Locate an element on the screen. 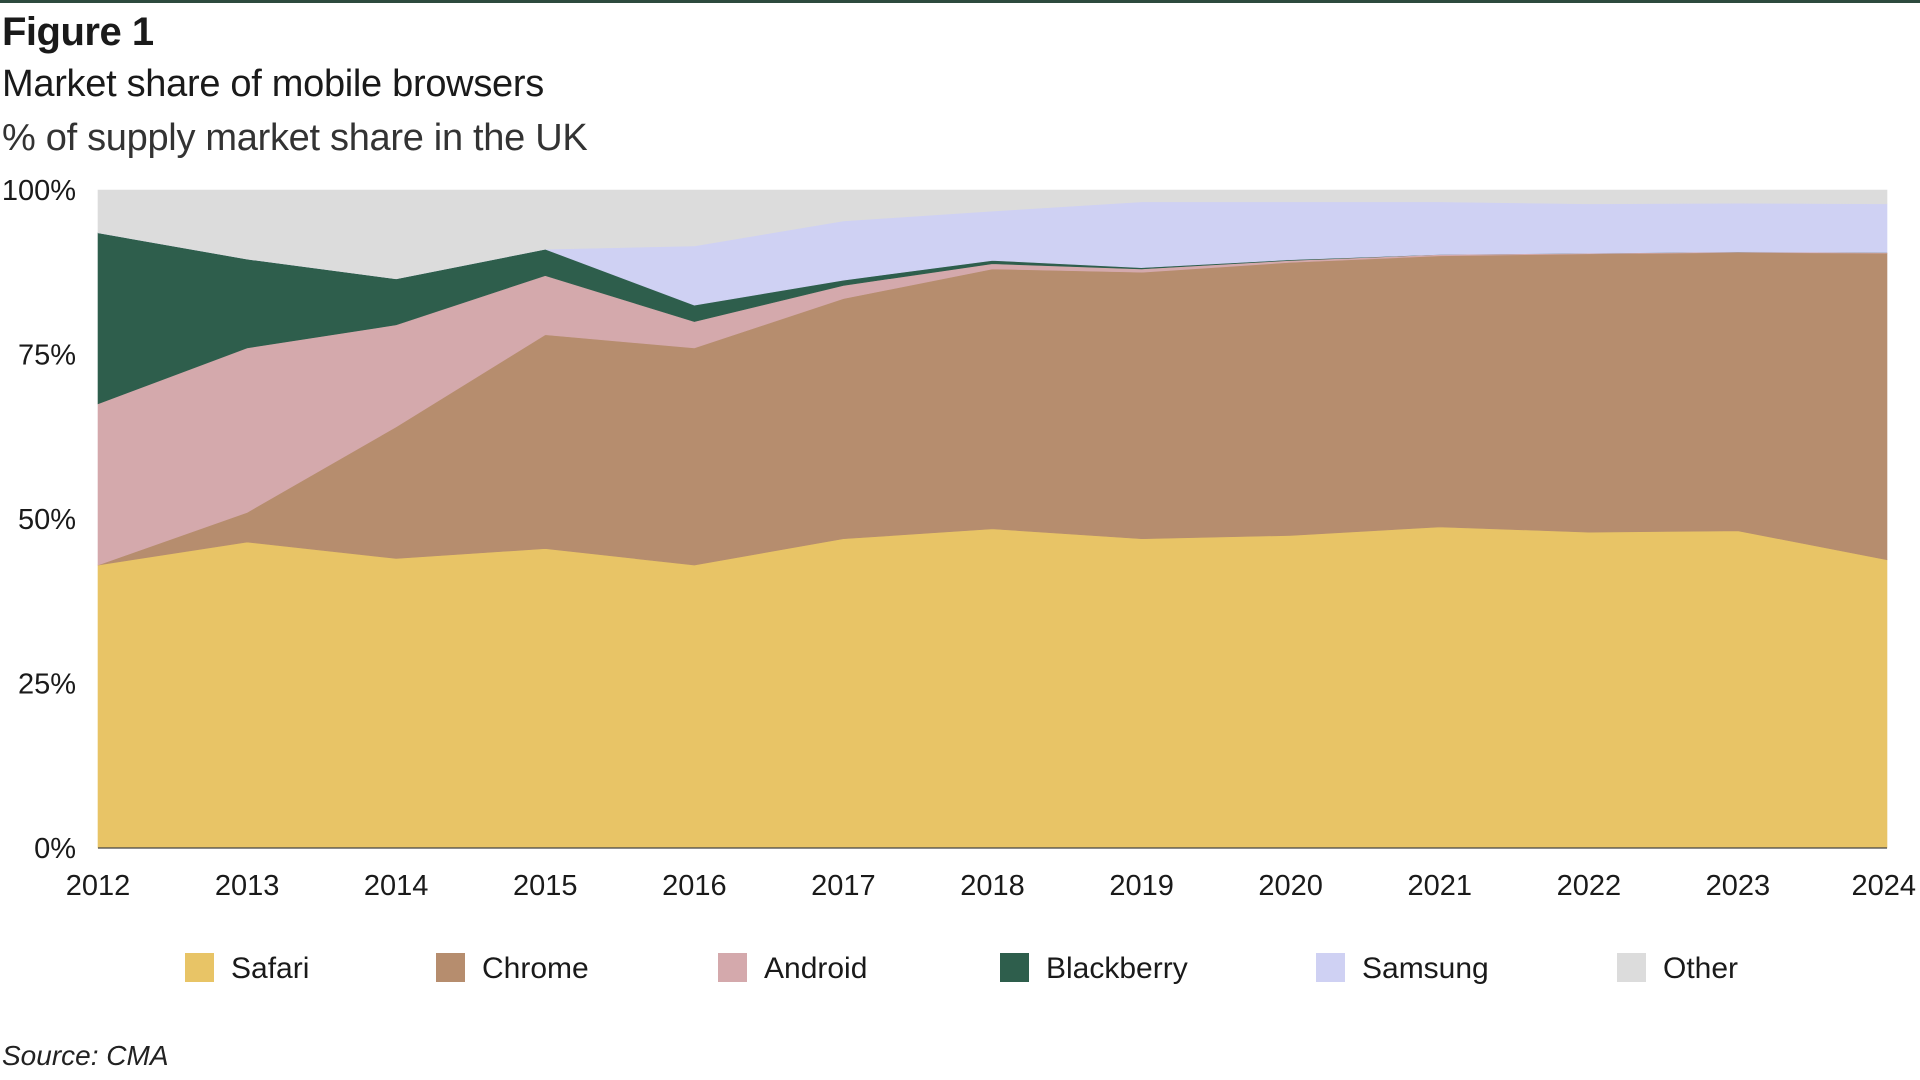 The width and height of the screenshot is (1920, 1080). legend-label-safari: Safari is located at coordinates (270, 968).